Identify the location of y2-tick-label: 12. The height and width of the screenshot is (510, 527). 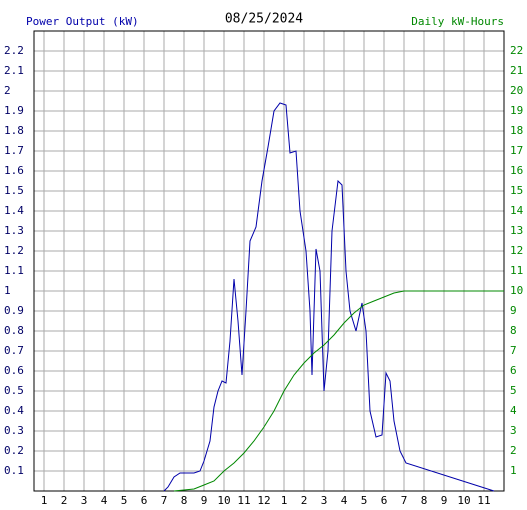
(516, 250).